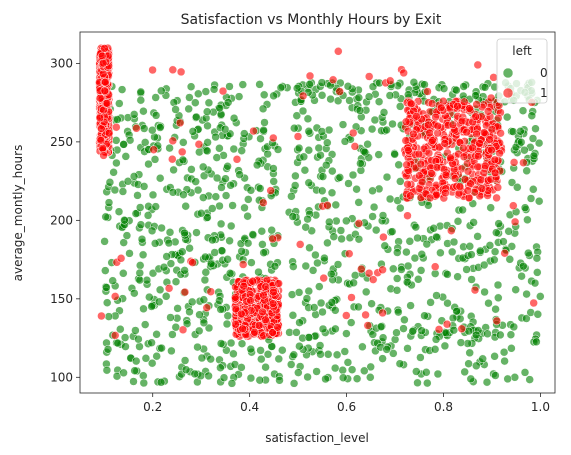 The image size is (571, 455). Describe the element at coordinates (544, 73) in the screenshot. I see `legend-label-0: 0` at that location.